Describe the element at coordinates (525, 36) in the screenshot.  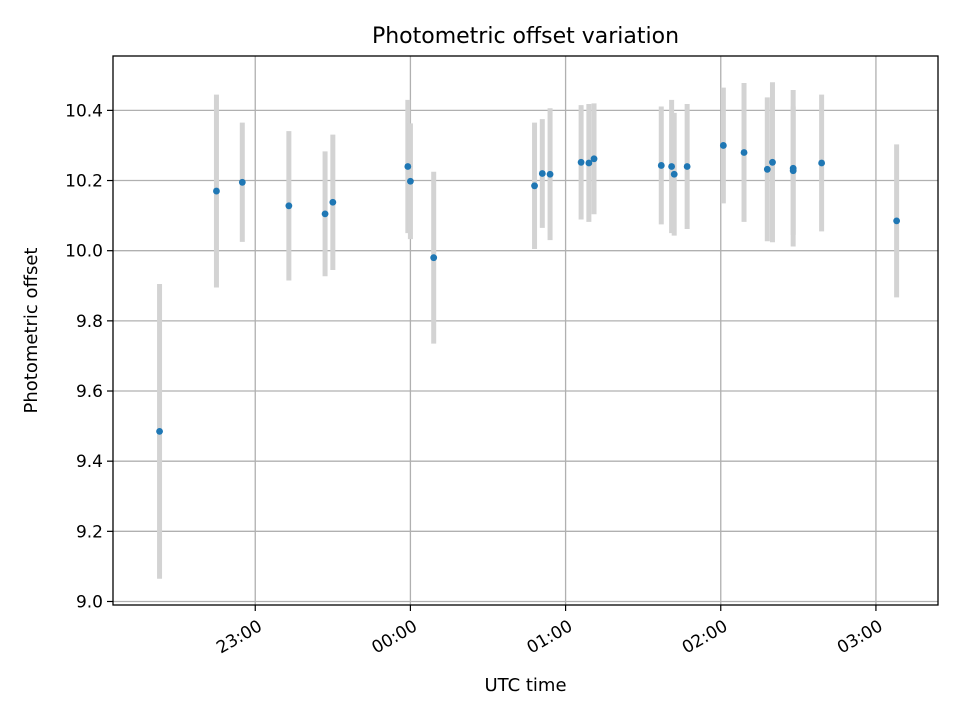
I see `chart-title: Photometric offset variation` at that location.